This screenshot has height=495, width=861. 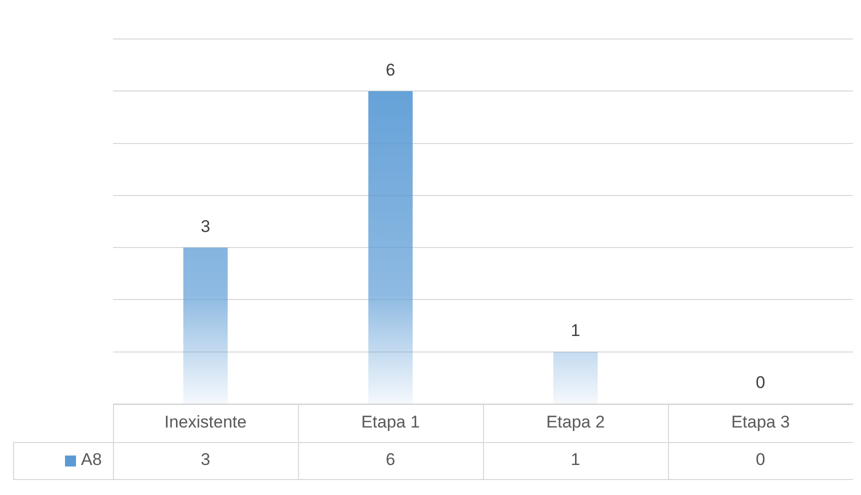 What do you see at coordinates (761, 460) in the screenshot?
I see `data-label: 0` at bounding box center [761, 460].